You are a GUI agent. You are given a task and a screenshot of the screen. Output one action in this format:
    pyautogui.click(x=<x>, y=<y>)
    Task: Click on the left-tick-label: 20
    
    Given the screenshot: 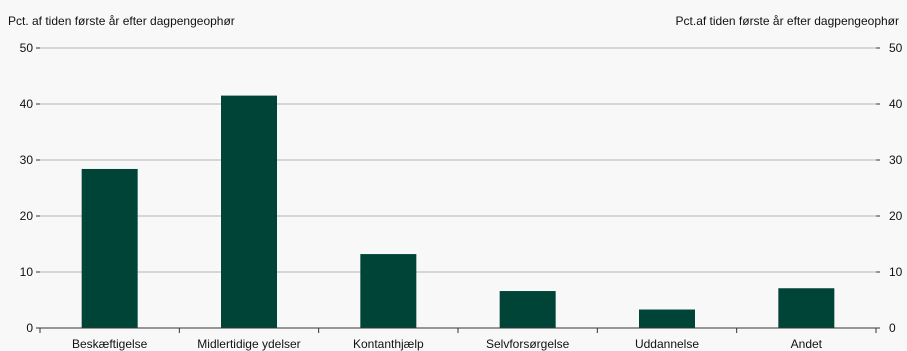 What is the action you would take?
    pyautogui.click(x=27, y=216)
    